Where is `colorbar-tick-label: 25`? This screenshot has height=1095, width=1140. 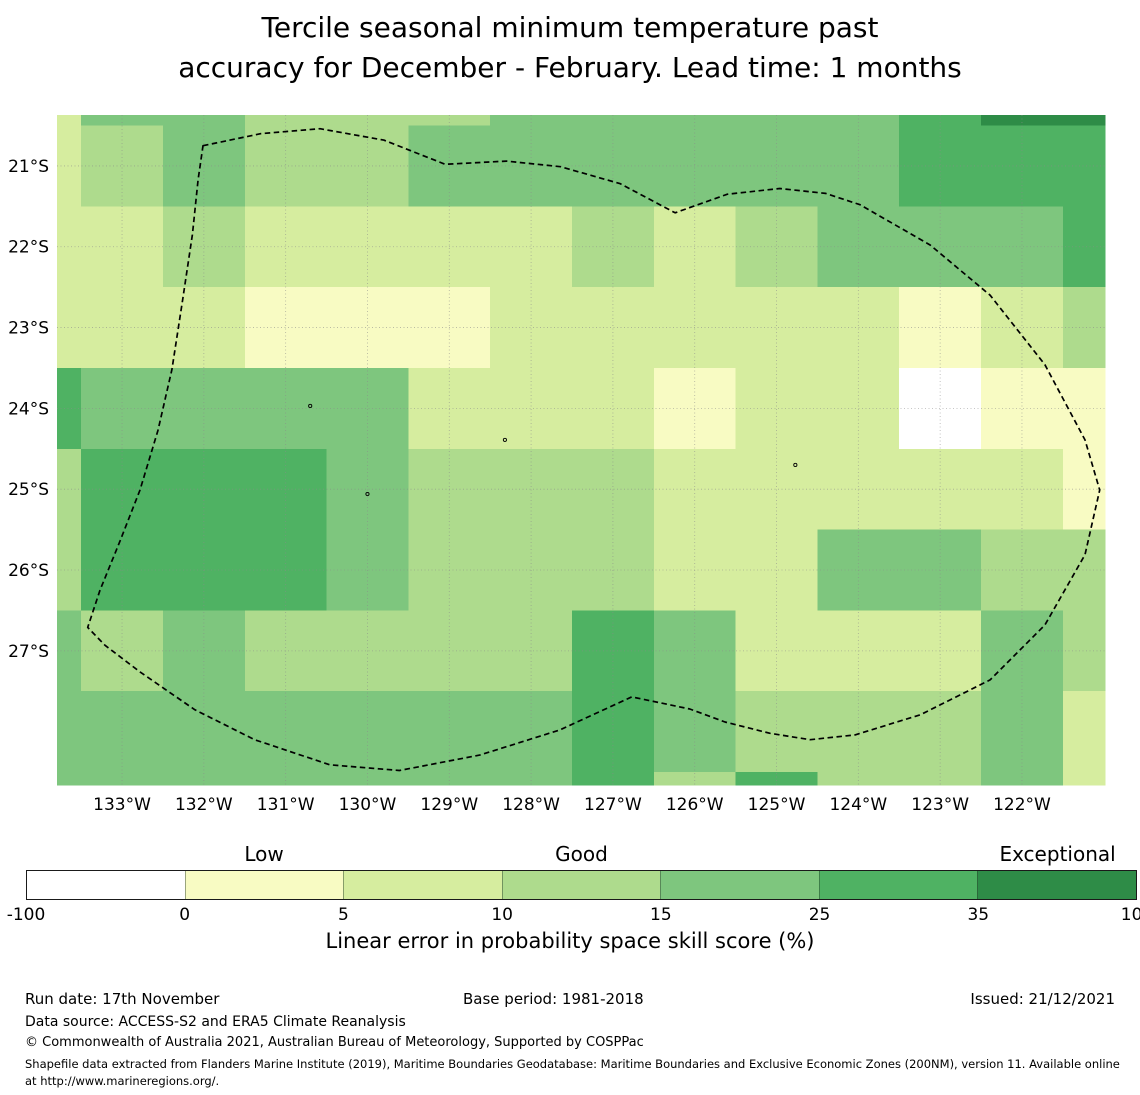 colorbar-tick-label: 25 is located at coordinates (819, 915).